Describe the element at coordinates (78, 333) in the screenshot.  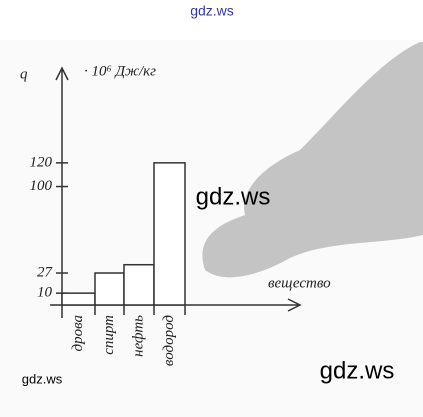
I see `x-tick-label: дрова` at that location.